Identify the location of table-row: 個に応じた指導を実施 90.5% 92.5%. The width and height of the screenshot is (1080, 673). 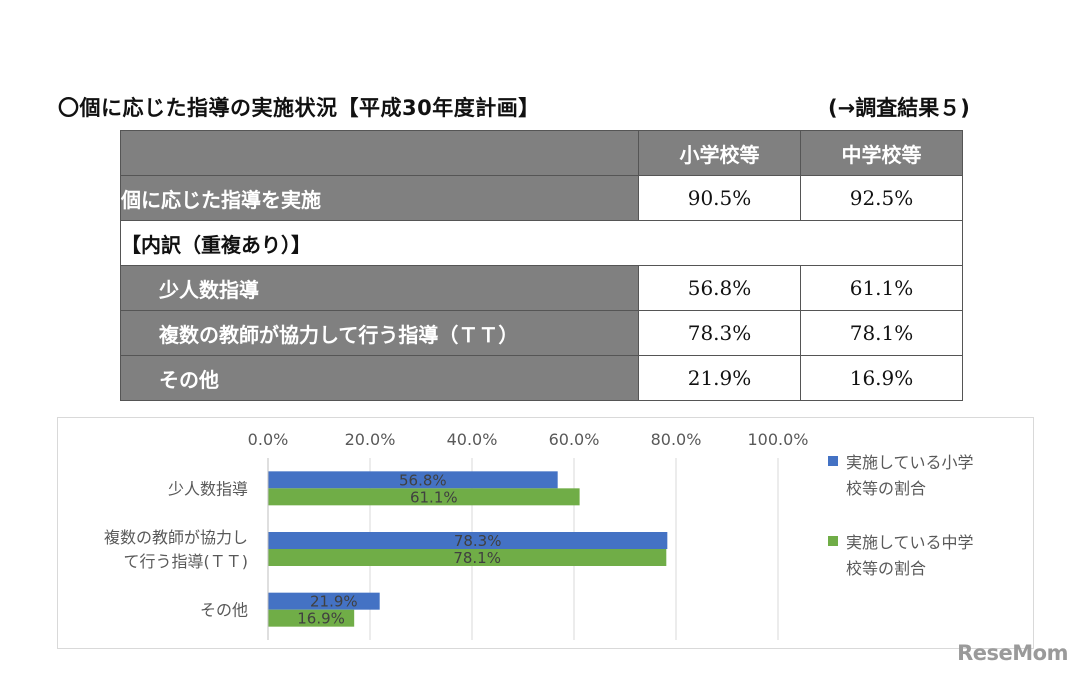
(541, 198).